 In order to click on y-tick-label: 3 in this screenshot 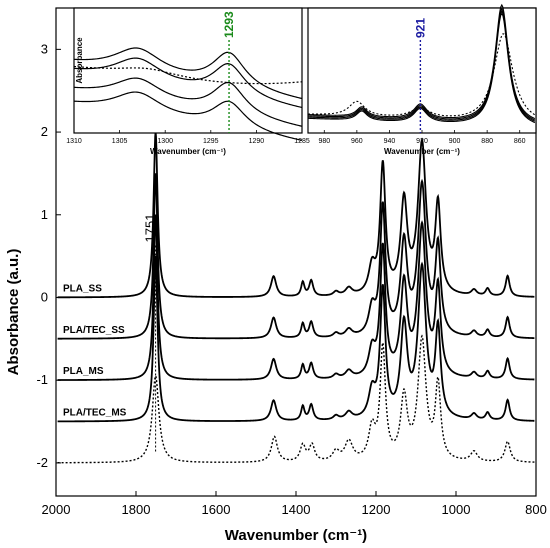, I will do `click(44, 48)`.